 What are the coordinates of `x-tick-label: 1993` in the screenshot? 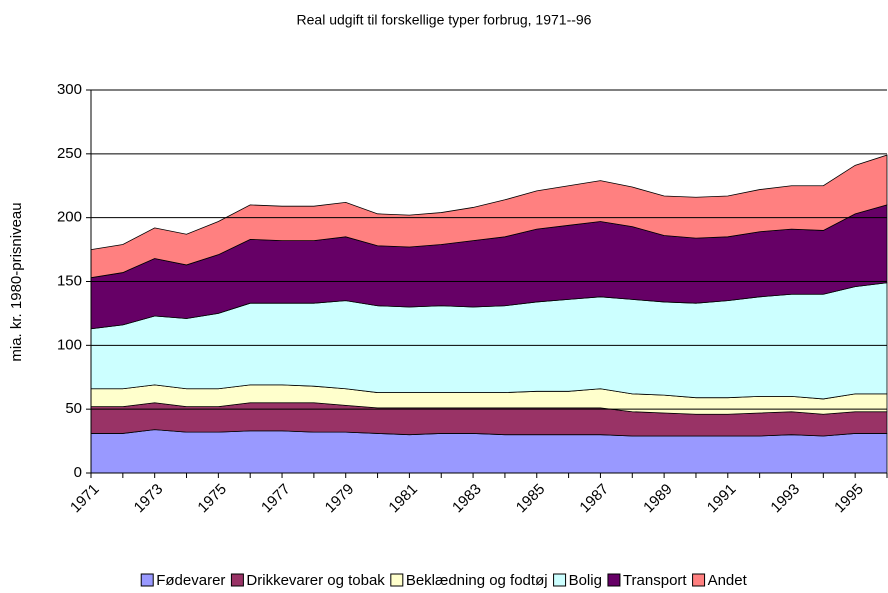 It's located at (785, 499).